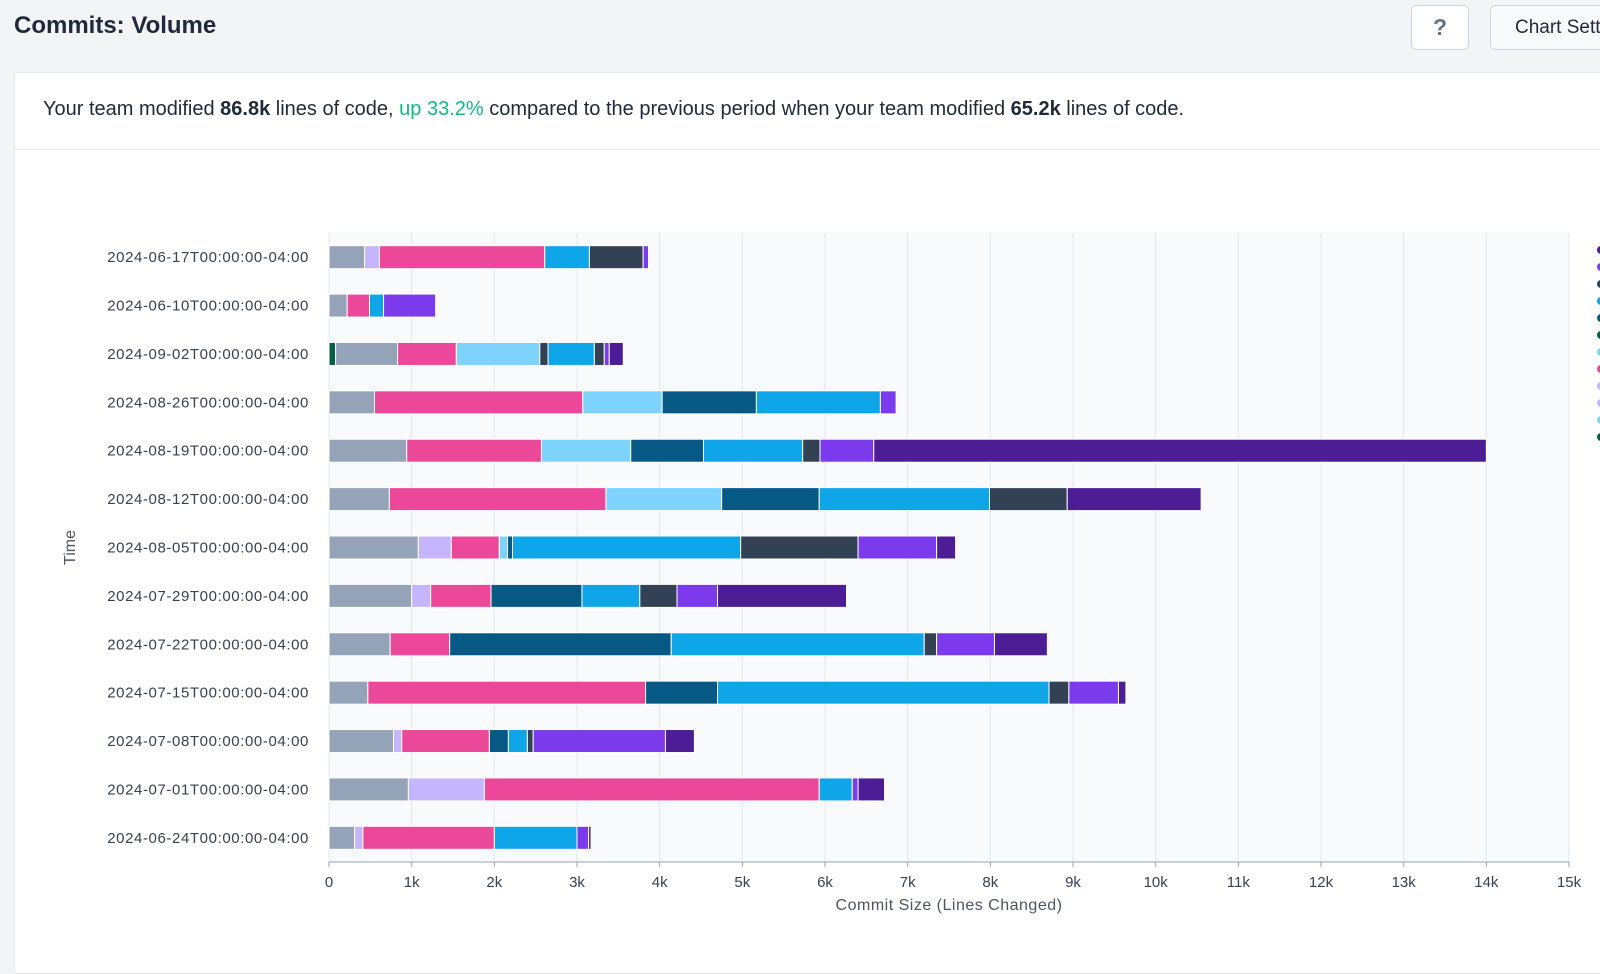  I want to click on x-tick-label: 4k, so click(660, 882).